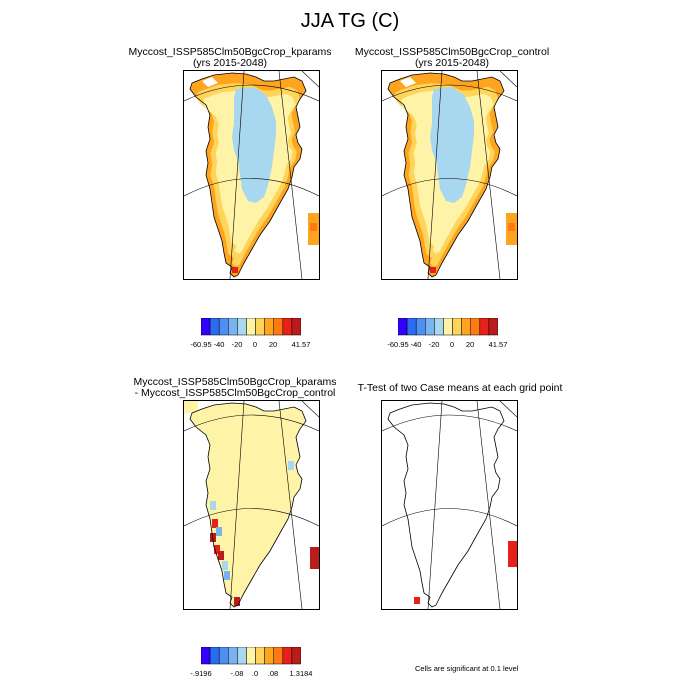 The height and width of the screenshot is (700, 700). I want to click on panel-2-title-line2: (yrs 2015-2048), so click(452, 63).